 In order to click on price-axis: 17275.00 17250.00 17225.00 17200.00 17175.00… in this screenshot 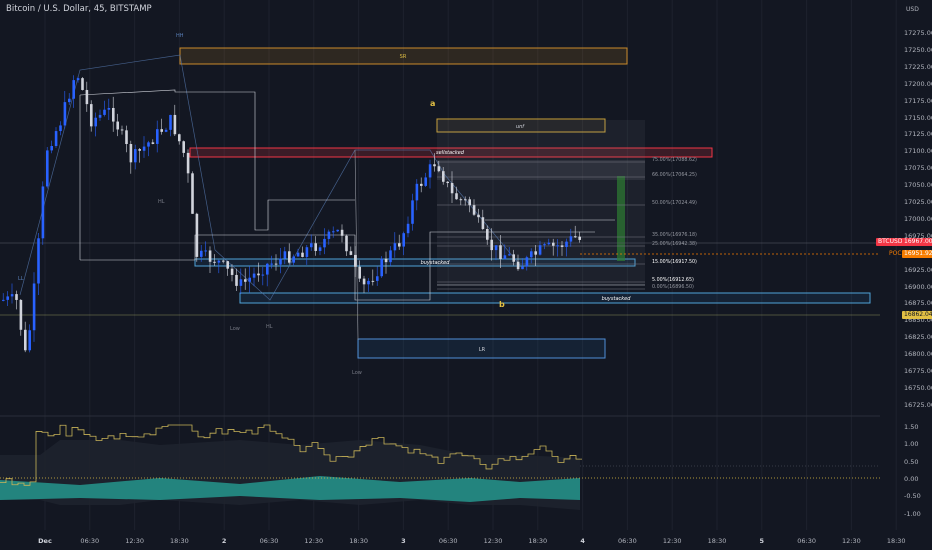, I will do `click(900, 265)`.